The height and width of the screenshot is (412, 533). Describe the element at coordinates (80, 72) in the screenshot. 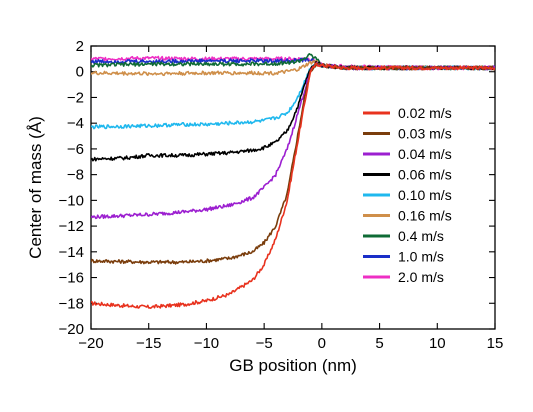

I see `y-tick-label: 0` at that location.